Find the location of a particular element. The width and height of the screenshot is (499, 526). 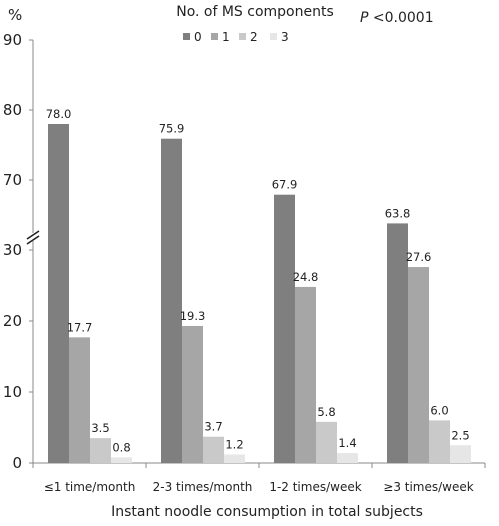

y-axis-unit-label: % is located at coordinates (15, 15).